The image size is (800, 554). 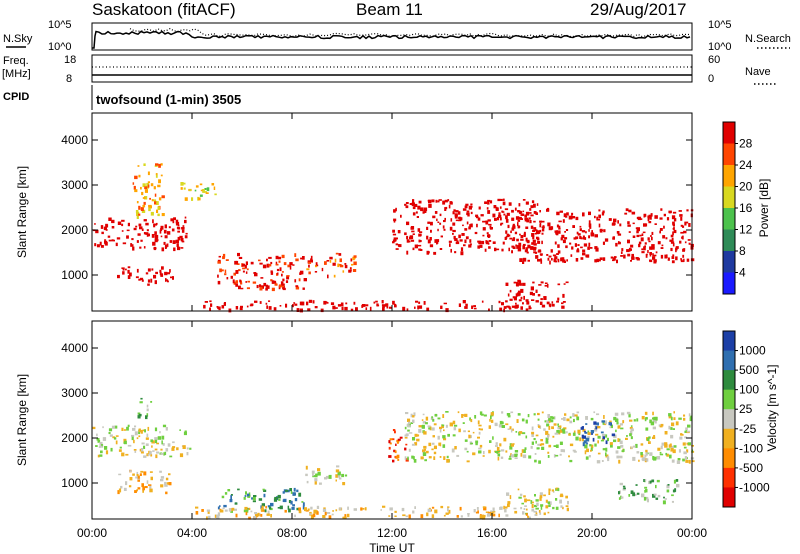 What do you see at coordinates (16, 61) in the screenshot?
I see `freq-label: Freq.` at bounding box center [16, 61].